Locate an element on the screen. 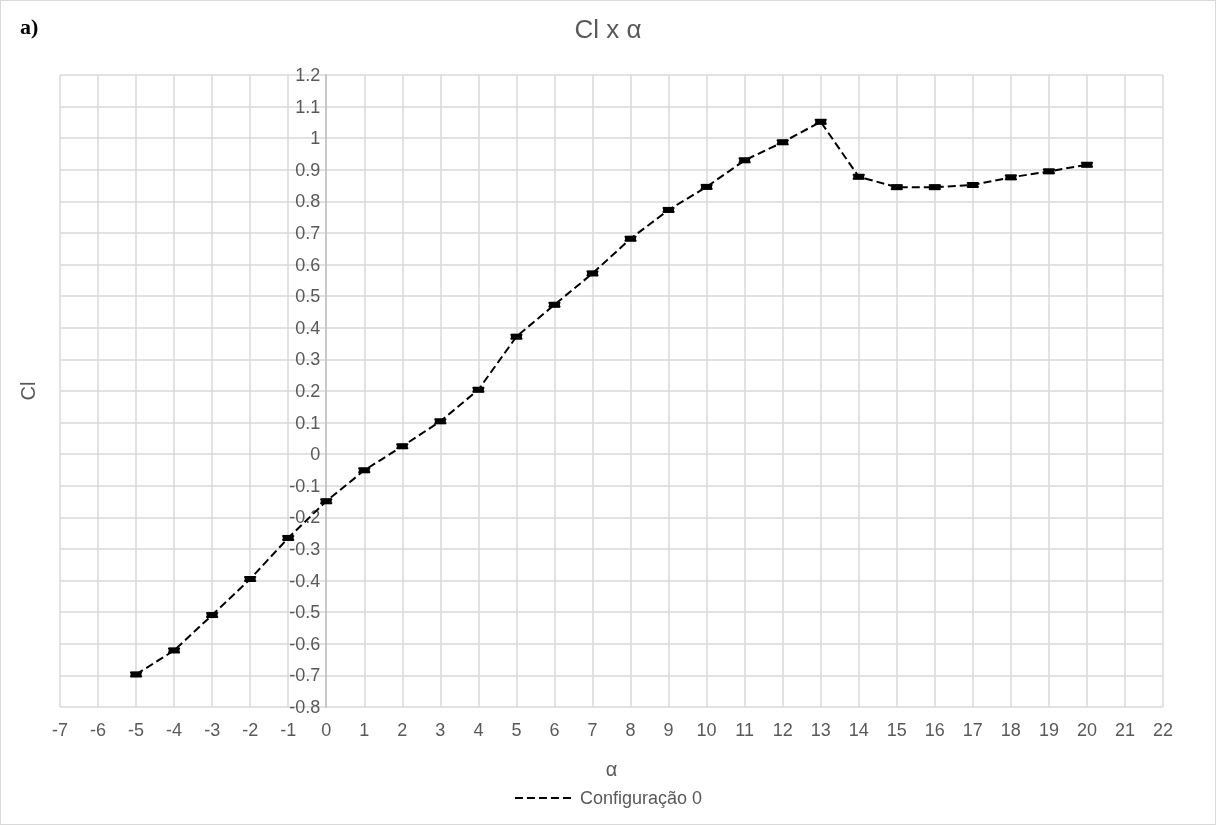  y-tick-label: -0.3 is located at coordinates (305, 549).